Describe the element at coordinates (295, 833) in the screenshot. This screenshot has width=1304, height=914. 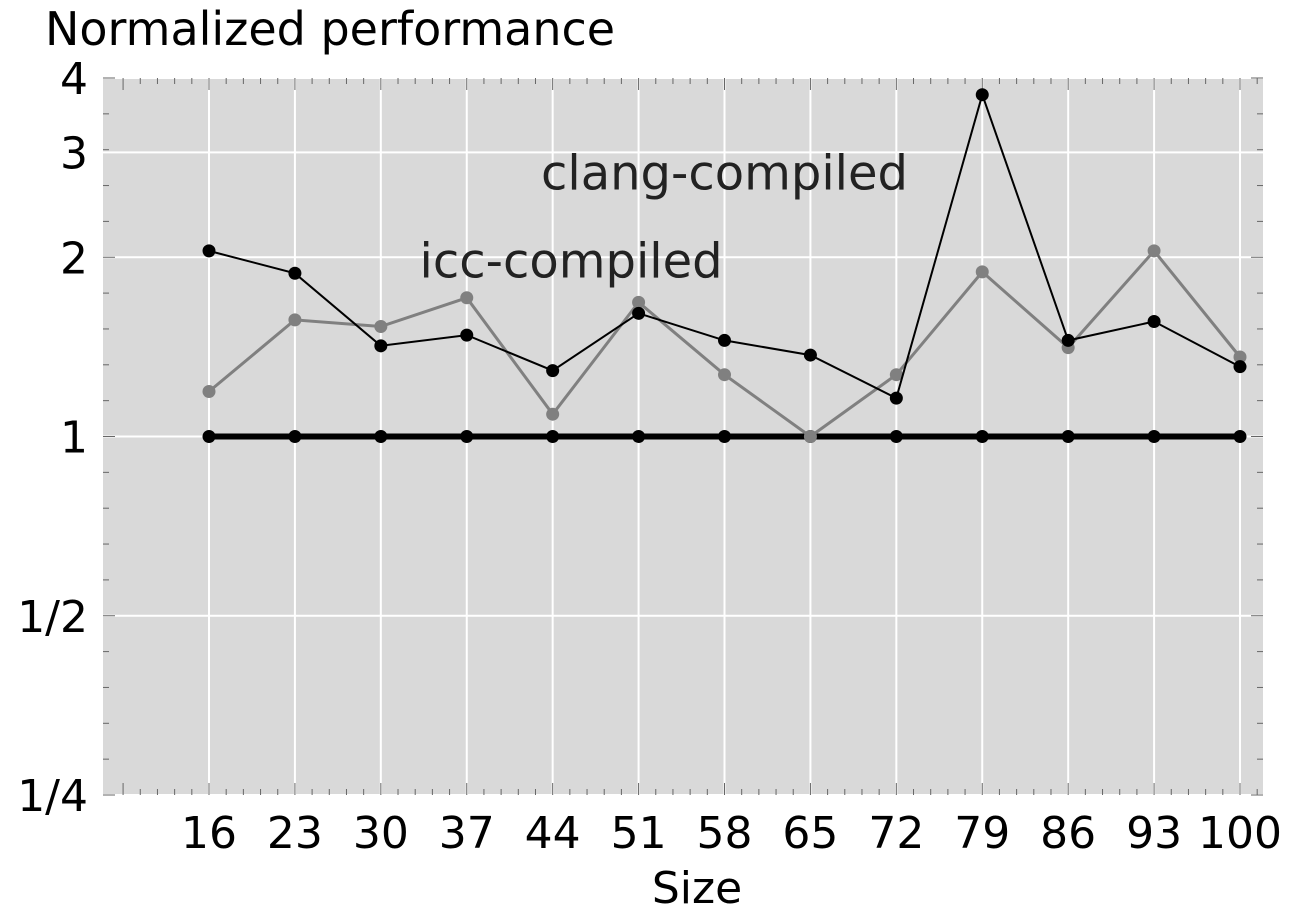
I see `x-tick-label: 23` at that location.